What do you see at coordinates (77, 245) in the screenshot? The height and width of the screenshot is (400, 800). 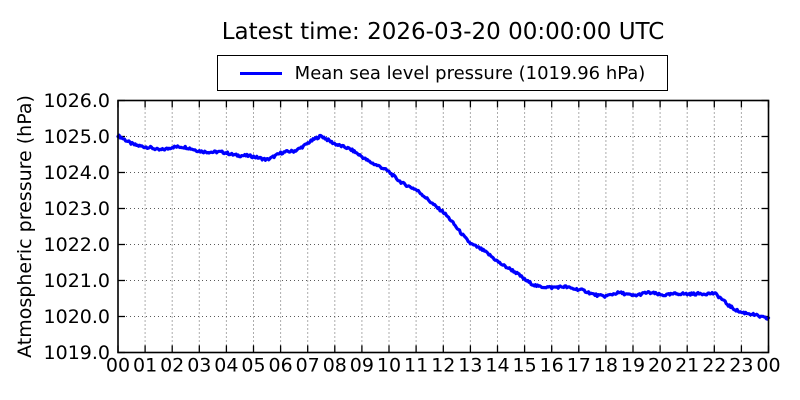 I see `svg-text: 1022.0` at bounding box center [77, 245].